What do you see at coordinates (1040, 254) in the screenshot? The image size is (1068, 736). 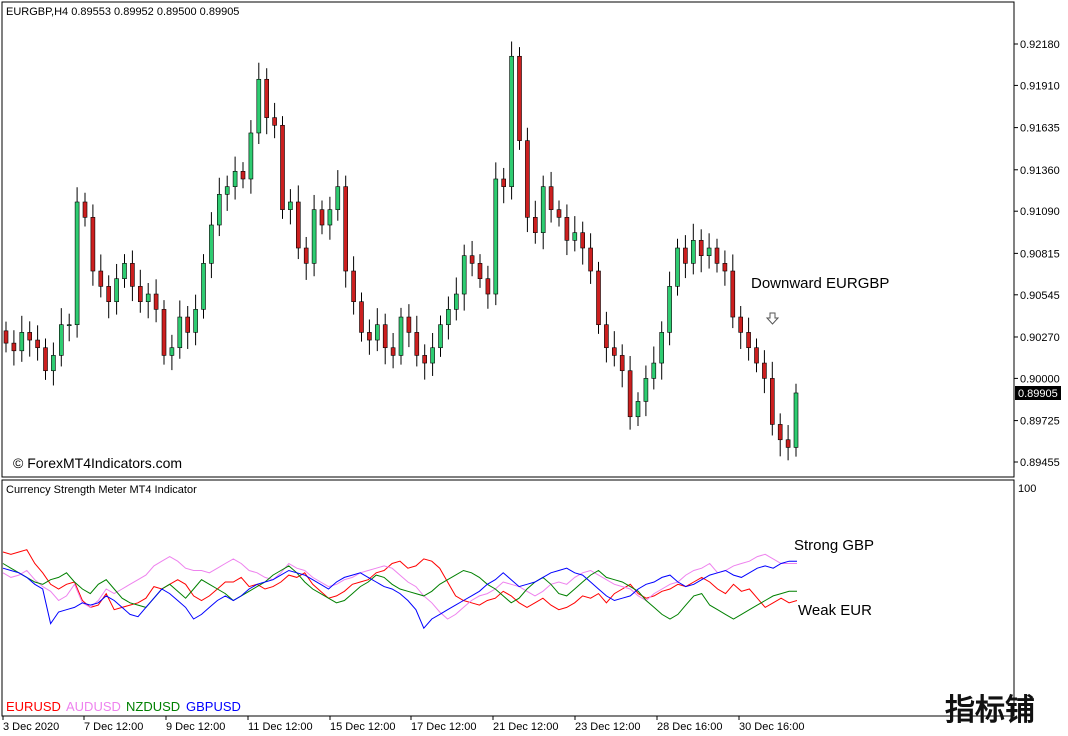 I see `price-tick-label: 0.90815` at bounding box center [1040, 254].